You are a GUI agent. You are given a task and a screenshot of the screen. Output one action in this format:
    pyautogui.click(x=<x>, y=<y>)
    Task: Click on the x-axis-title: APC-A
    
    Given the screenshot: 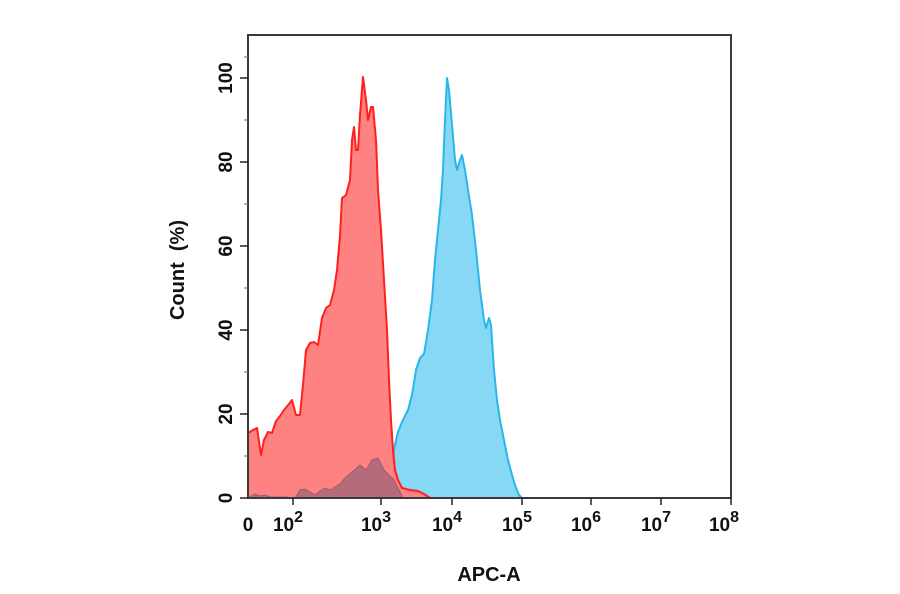 What is the action you would take?
    pyautogui.click(x=488, y=575)
    